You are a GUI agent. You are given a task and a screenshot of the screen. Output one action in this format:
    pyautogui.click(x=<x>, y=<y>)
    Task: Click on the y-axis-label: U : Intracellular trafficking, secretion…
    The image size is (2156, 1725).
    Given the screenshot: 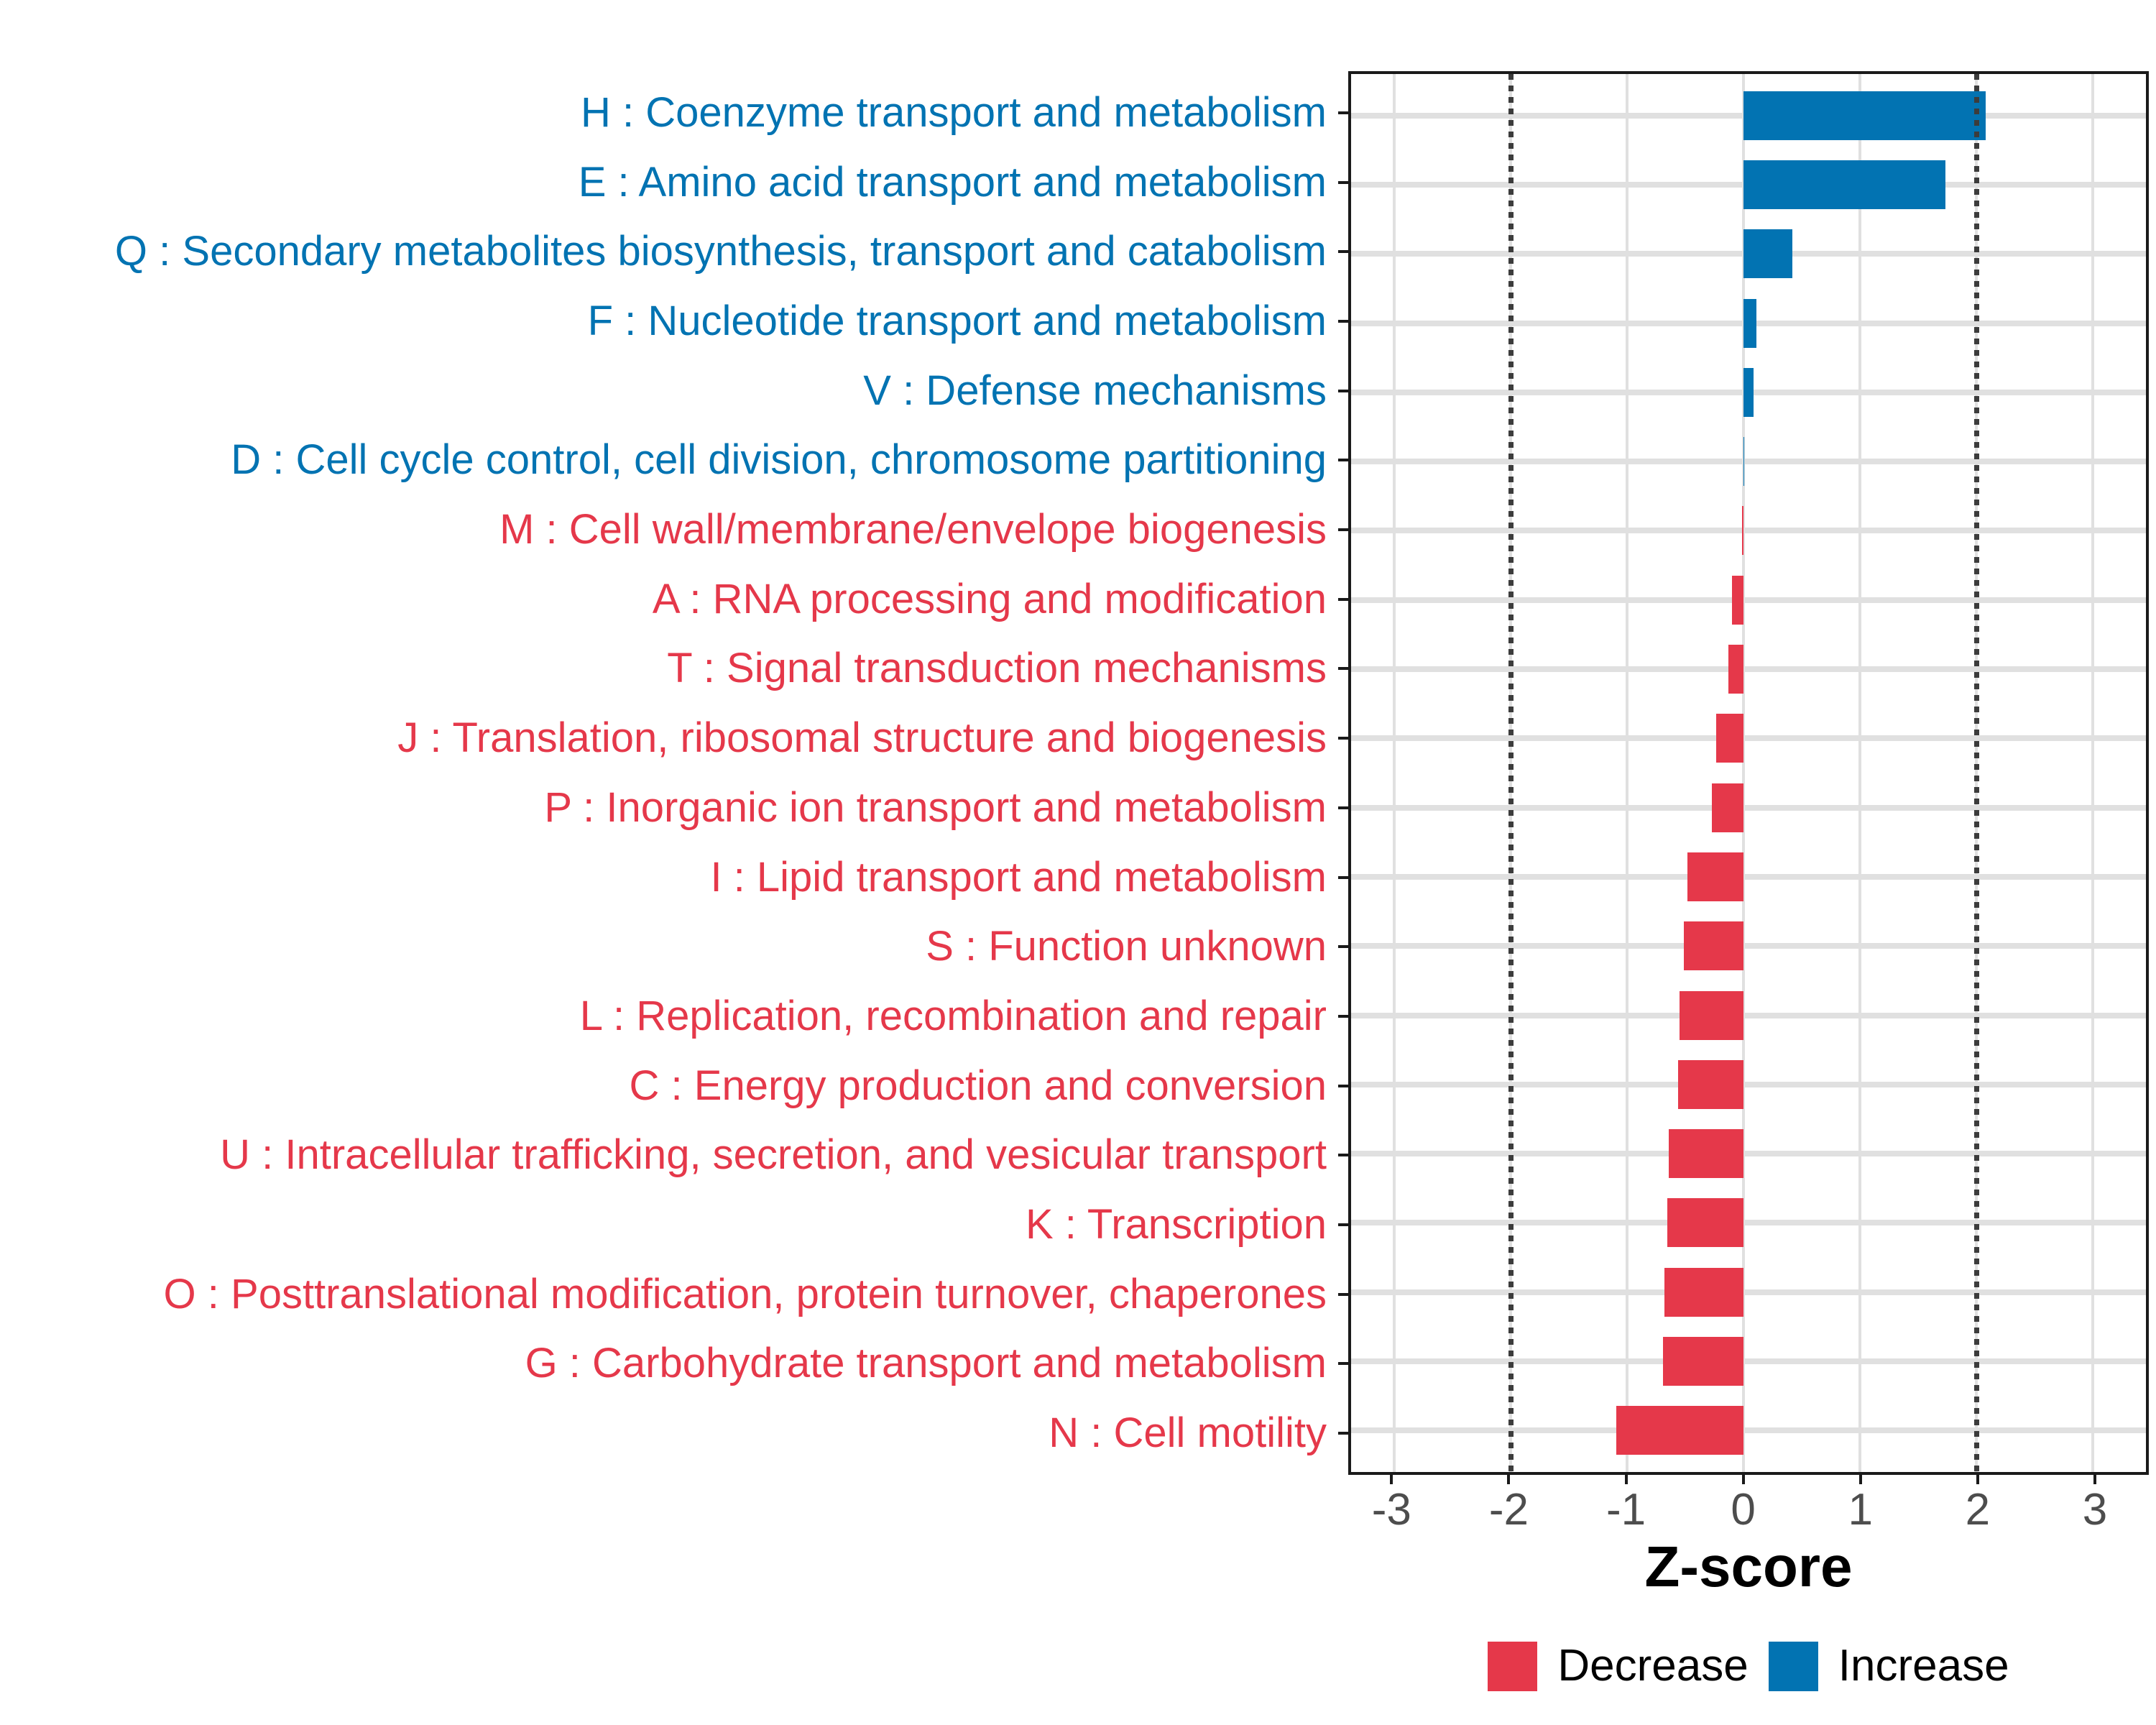 What is the action you would take?
    pyautogui.click(x=774, y=1155)
    